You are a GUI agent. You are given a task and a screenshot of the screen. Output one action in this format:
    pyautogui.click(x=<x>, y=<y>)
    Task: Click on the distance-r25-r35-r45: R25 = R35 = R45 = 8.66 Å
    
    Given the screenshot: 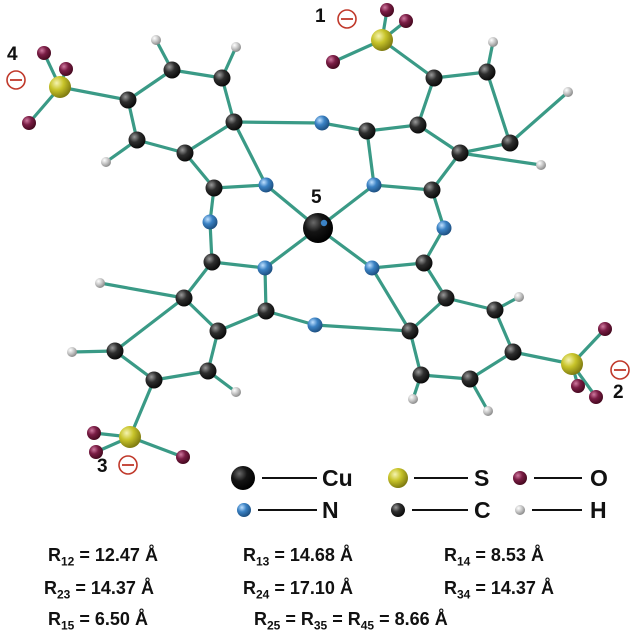 What is the action you would take?
    pyautogui.click(x=351, y=621)
    